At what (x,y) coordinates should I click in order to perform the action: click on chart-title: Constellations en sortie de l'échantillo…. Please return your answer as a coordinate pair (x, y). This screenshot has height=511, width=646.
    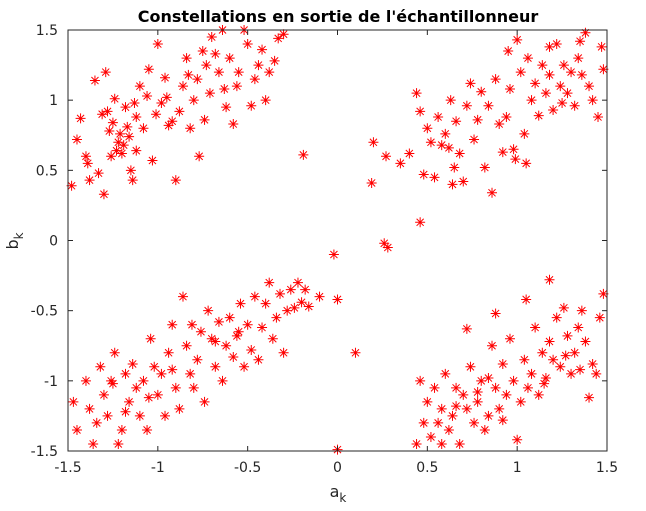
    Looking at the image, I should click on (338, 16).